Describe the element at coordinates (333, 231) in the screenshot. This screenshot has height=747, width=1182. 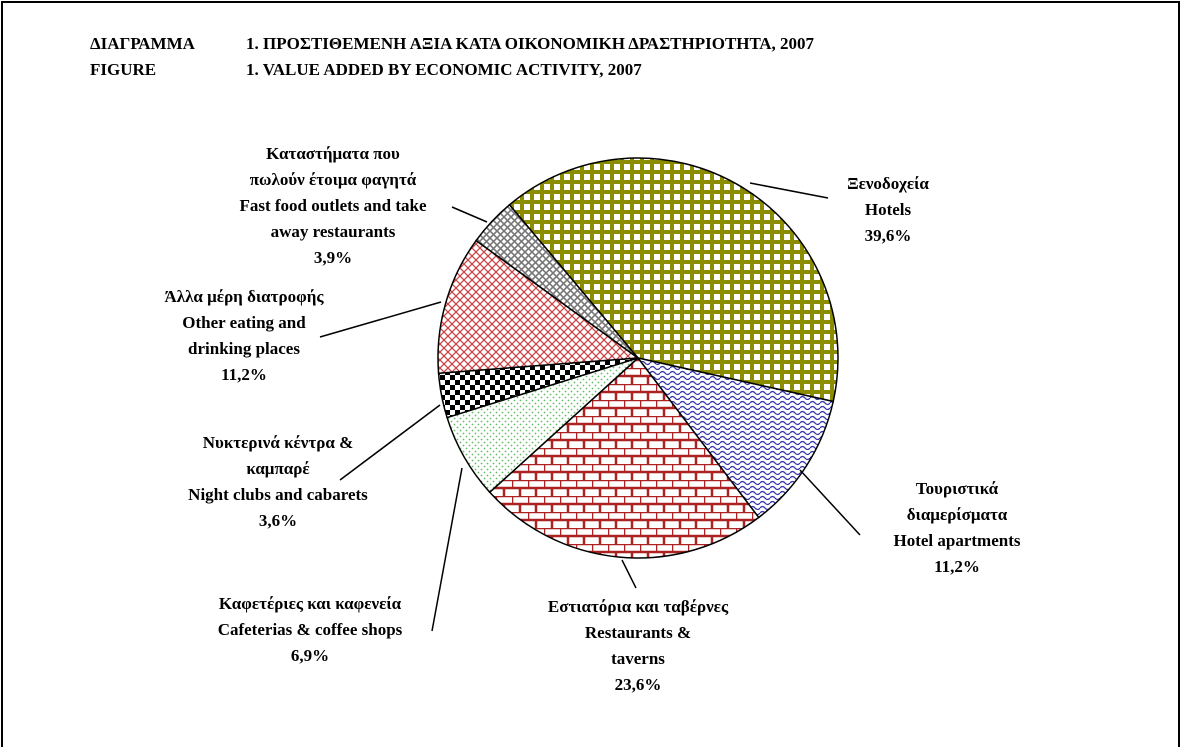
I see `slice-label: away restaurants` at that location.